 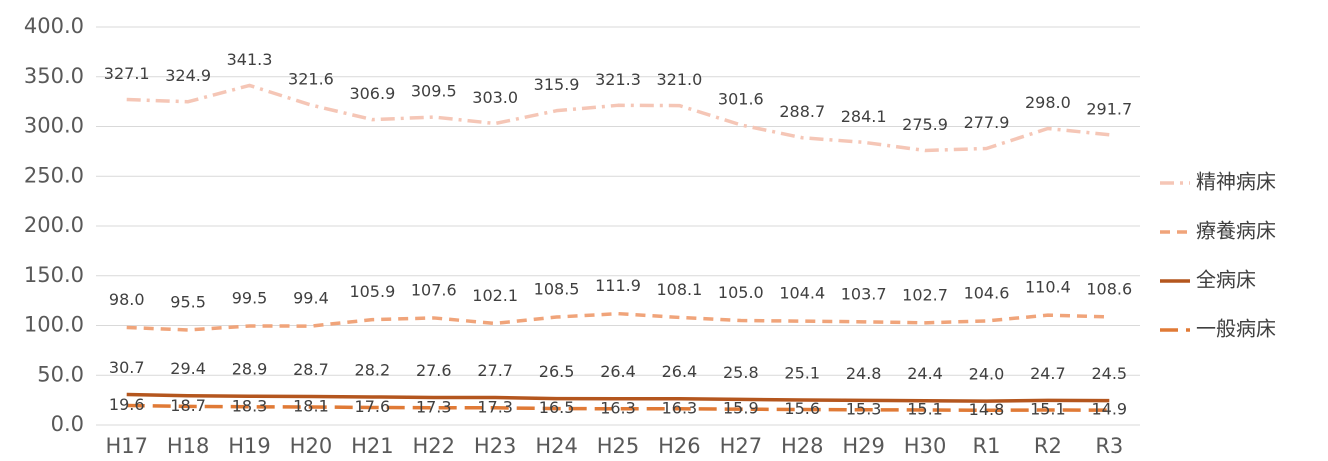 What do you see at coordinates (1109, 446) in the screenshot?
I see `x-tick-label: R3` at bounding box center [1109, 446].